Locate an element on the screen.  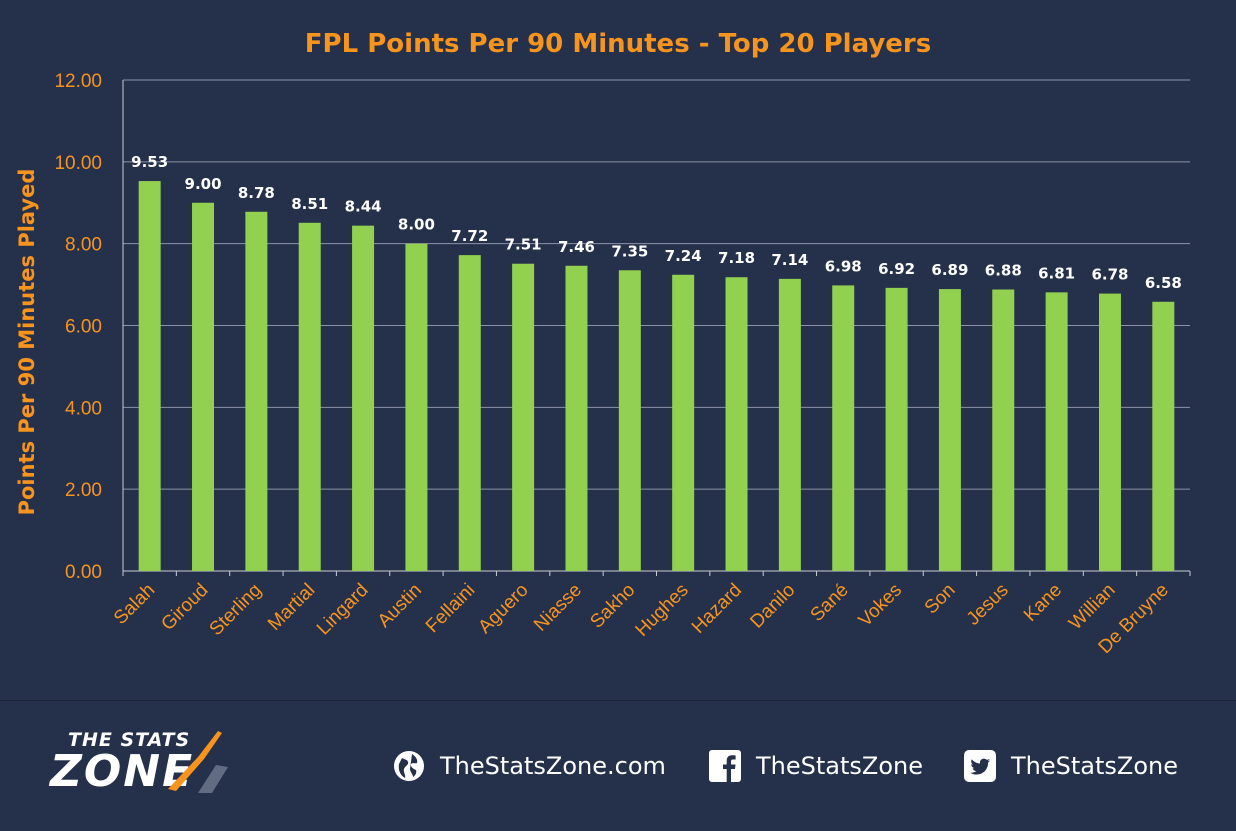
bar-de-bruyne is located at coordinates (1163, 436).